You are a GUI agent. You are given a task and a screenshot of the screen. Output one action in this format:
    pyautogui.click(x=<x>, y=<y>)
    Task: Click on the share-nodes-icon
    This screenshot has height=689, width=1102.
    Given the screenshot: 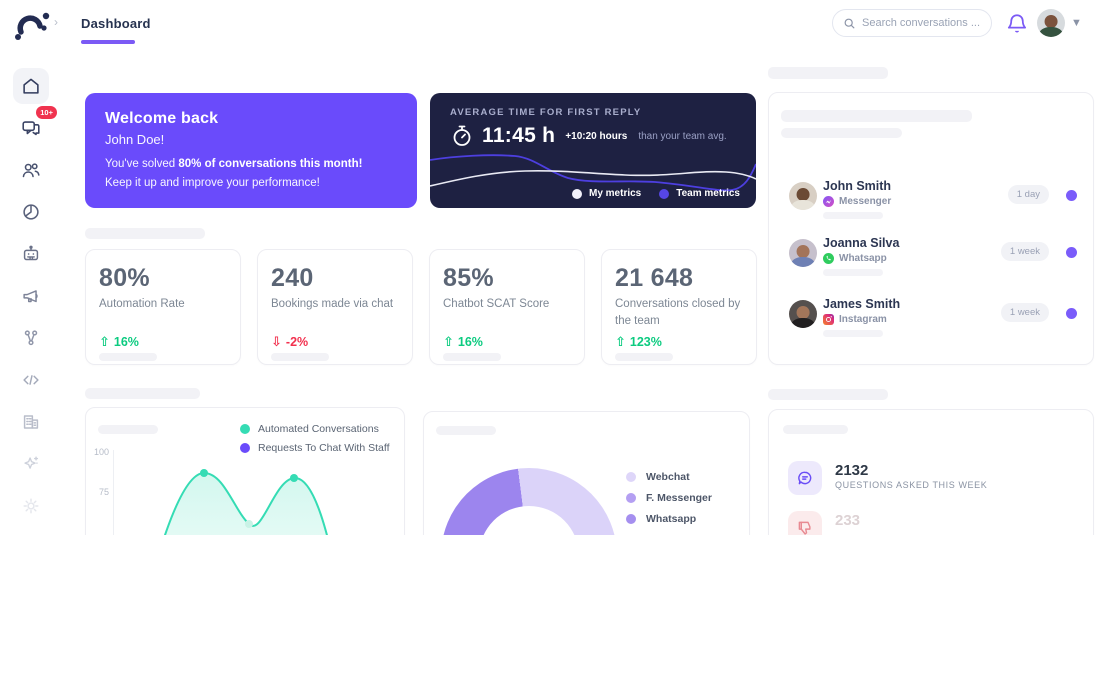 What is the action you would take?
    pyautogui.click(x=31, y=338)
    